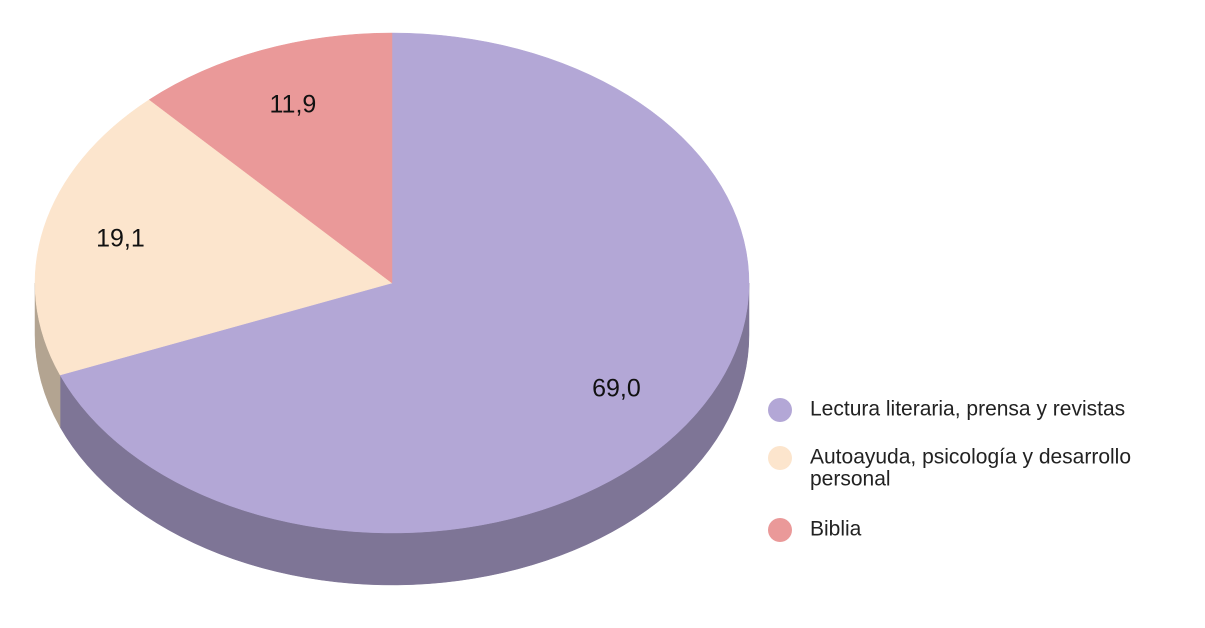 The image size is (1205, 628). I want to click on legend-label-1-0: Autoayuda, psicología y desarrollo, so click(970, 457).